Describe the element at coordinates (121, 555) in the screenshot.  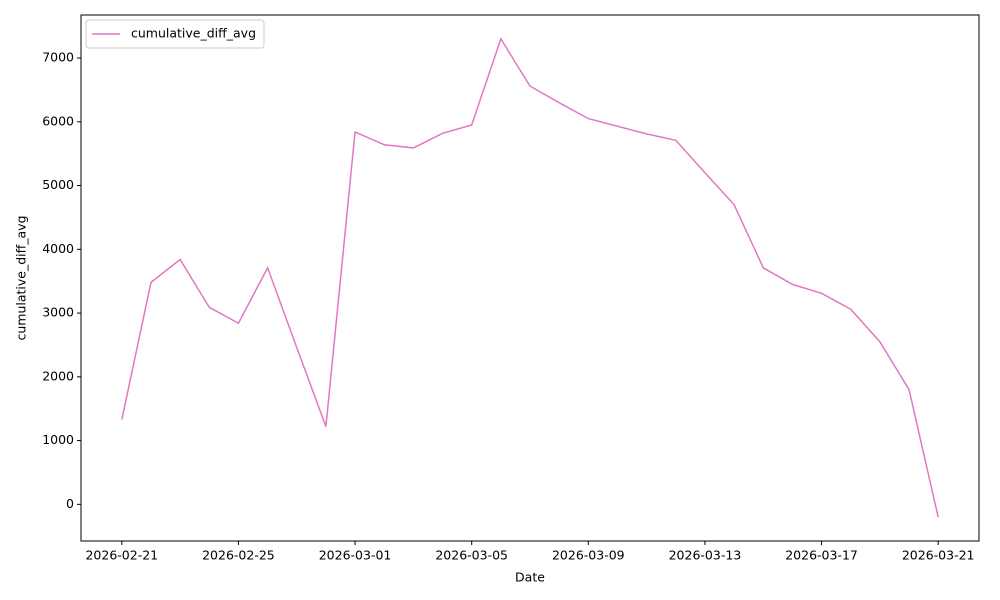
I see `x-tick-label: 2026-02-21` at that location.